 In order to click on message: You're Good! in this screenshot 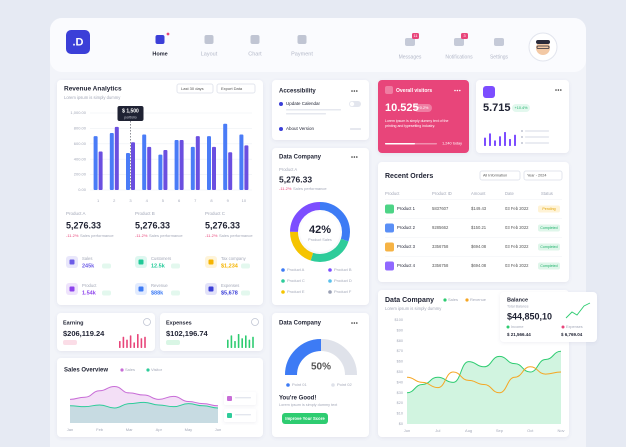, I will do `click(297, 399)`.